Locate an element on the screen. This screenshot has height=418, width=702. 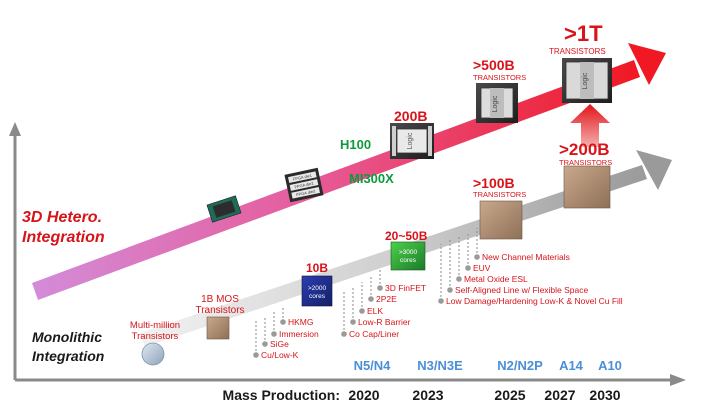
node-n2: N2/N2P is located at coordinates (520, 365).